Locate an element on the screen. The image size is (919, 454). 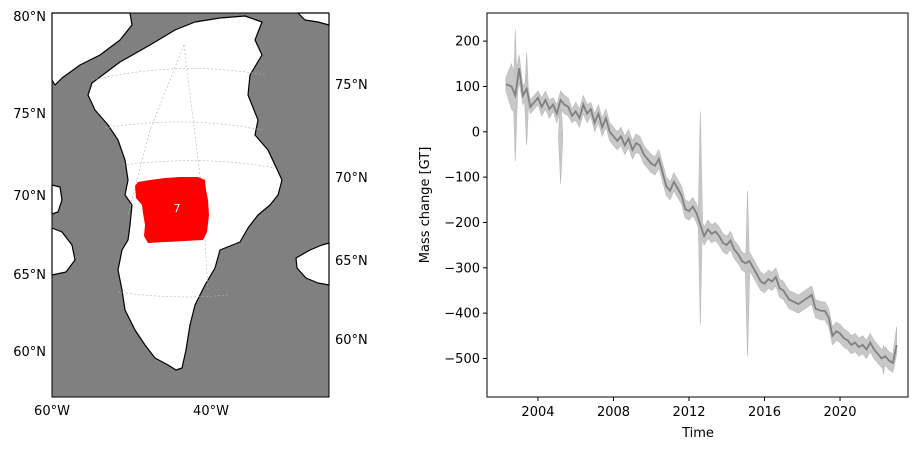
x-tick-label-2020: 2020 is located at coordinates (839, 412).